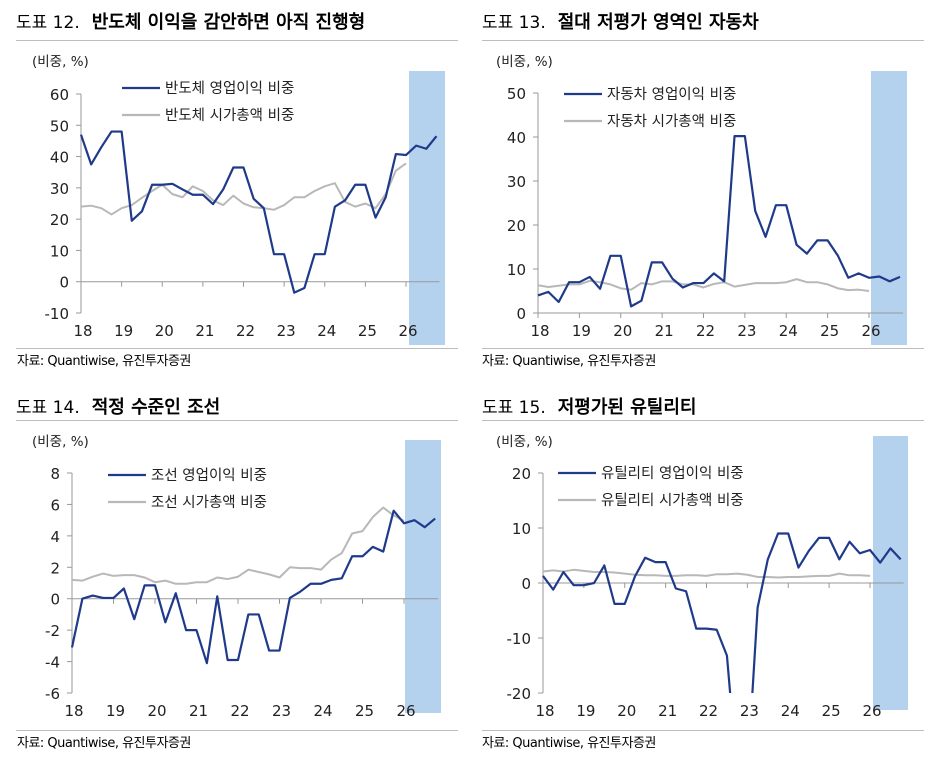 This screenshot has width=941, height=773. What do you see at coordinates (52, 694) in the screenshot?
I see `y-tick-label: -6` at bounding box center [52, 694].